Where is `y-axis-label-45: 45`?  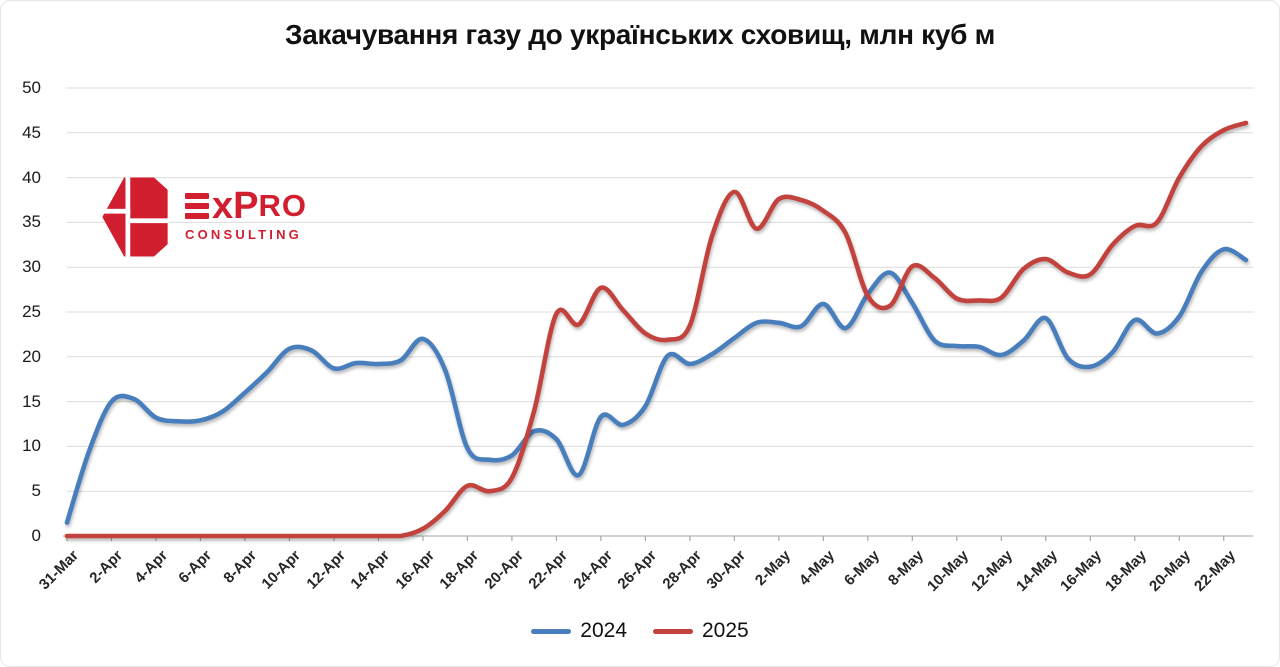
y-axis-label-45: 45 is located at coordinates (31, 132).